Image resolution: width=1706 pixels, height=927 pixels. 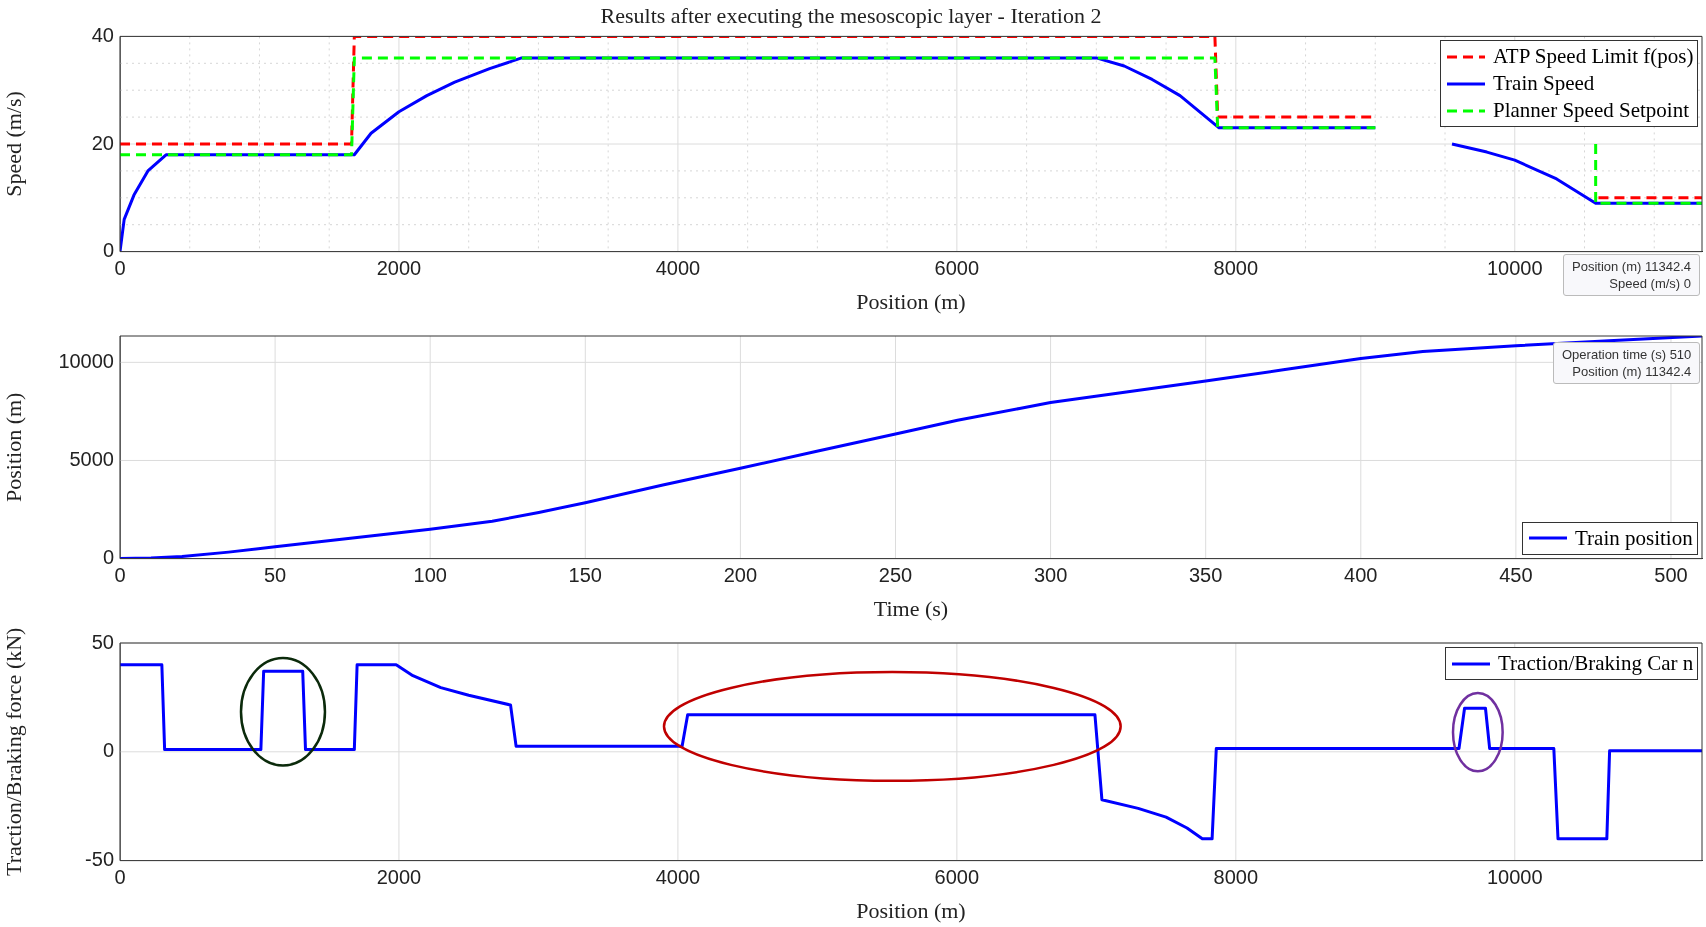 What do you see at coordinates (1631, 371) in the screenshot?
I see `annotation: Position (m) 11342.4` at bounding box center [1631, 371].